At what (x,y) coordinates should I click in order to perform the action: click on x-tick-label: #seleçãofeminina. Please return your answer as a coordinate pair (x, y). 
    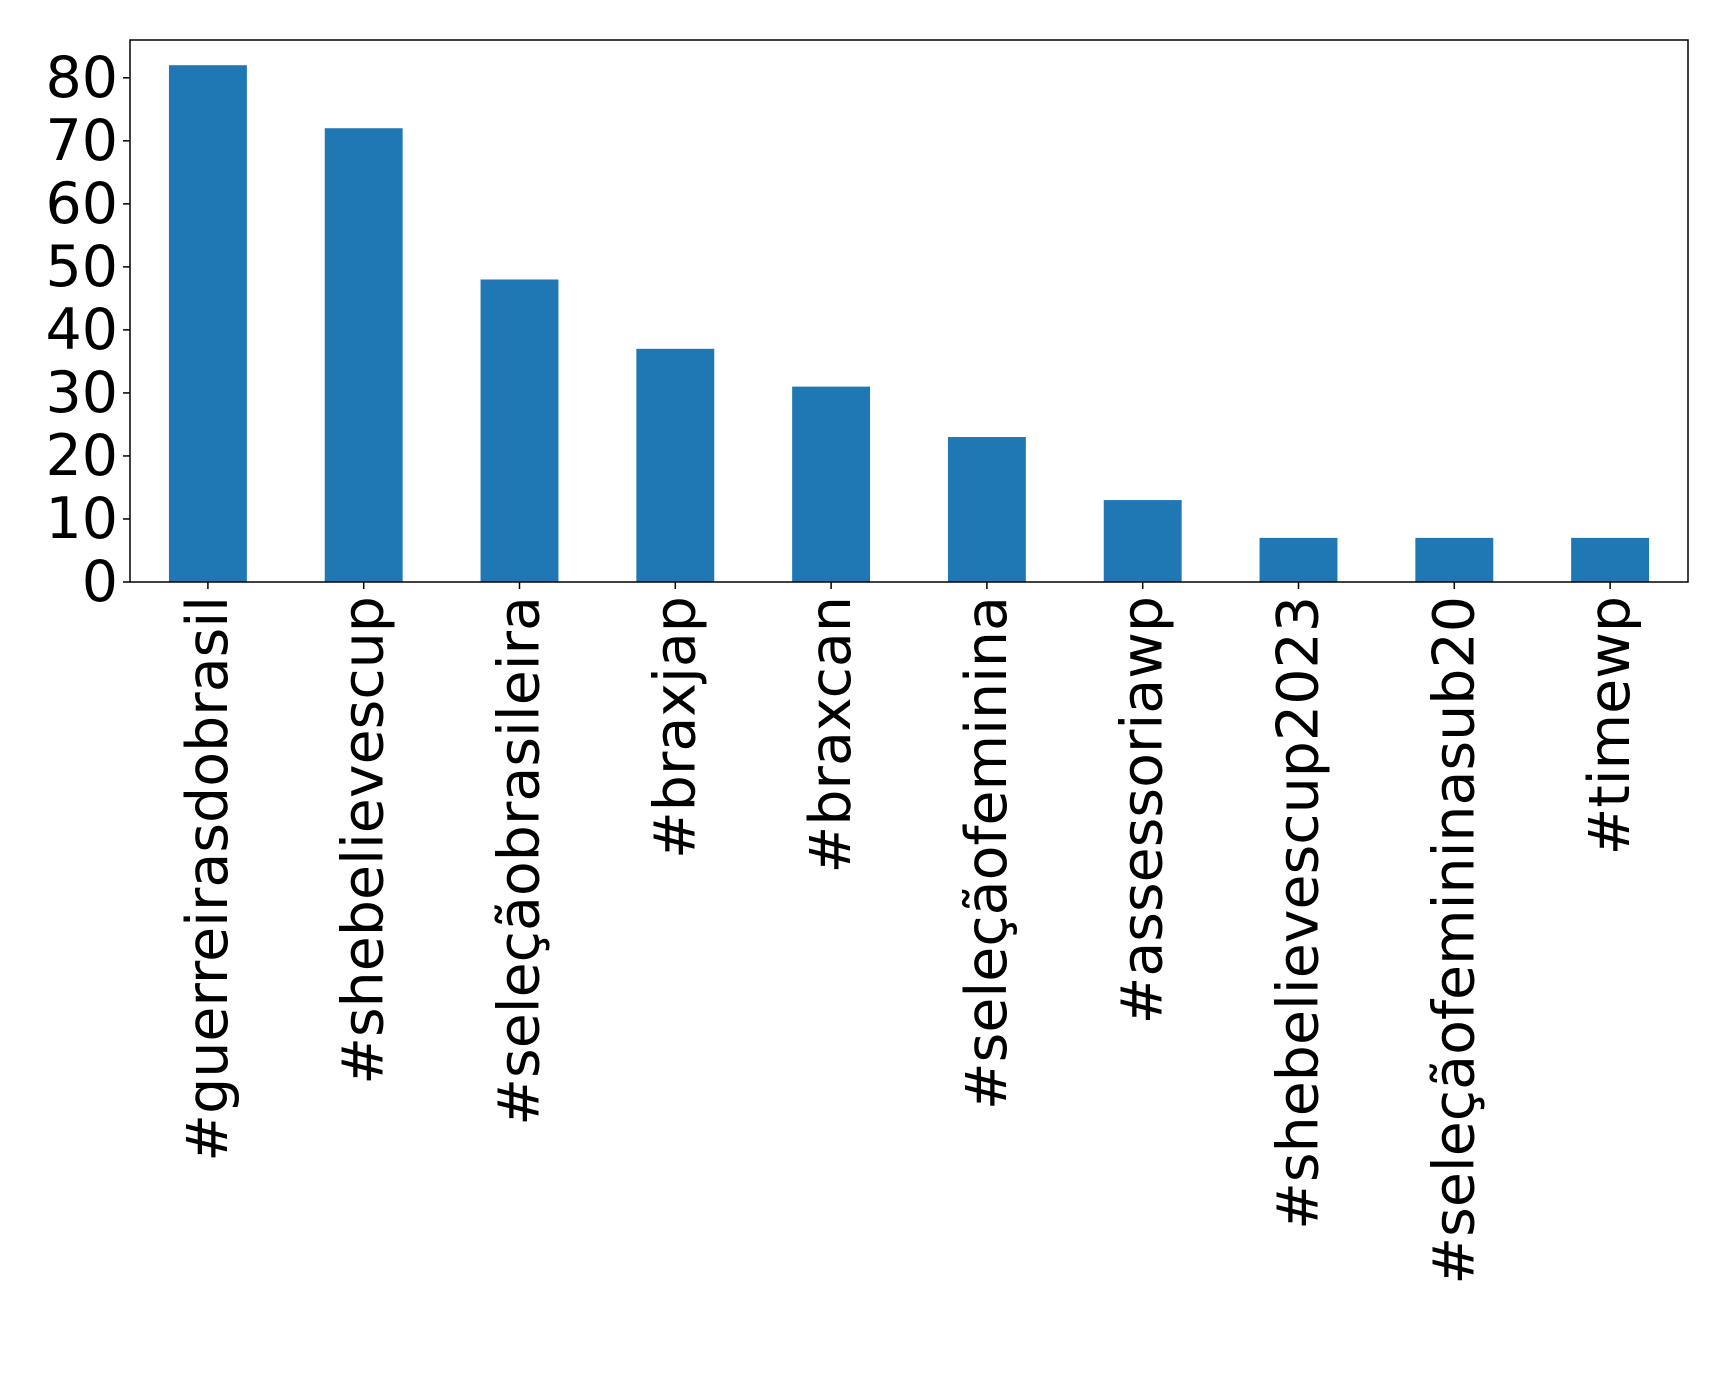
    Looking at the image, I should click on (987, 853).